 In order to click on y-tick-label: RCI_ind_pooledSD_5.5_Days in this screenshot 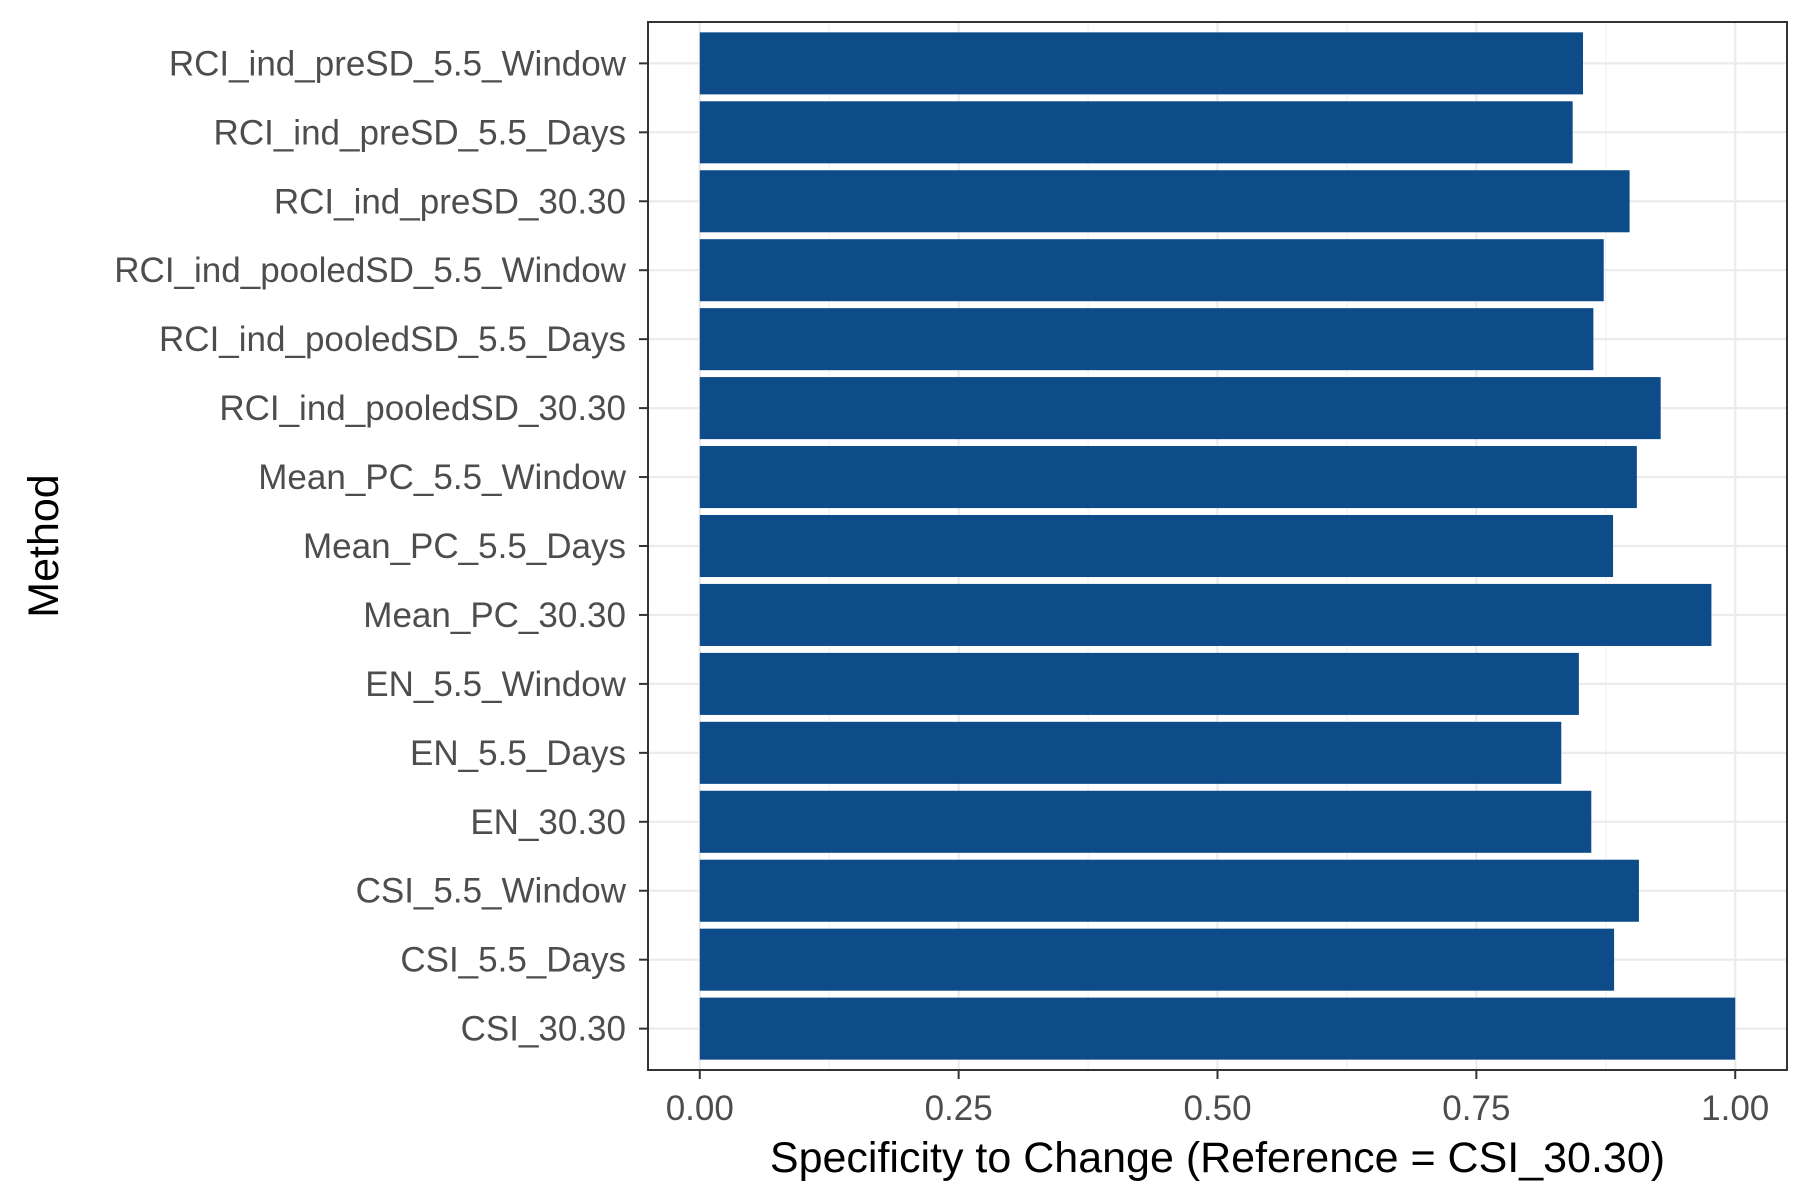, I will do `click(392, 339)`.